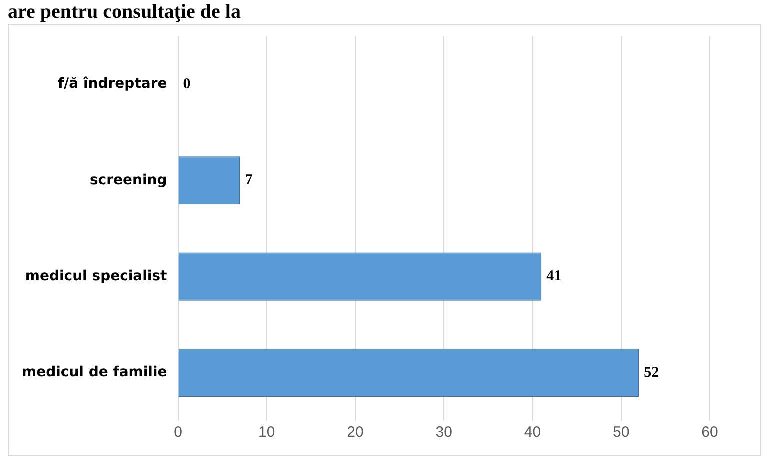 The image size is (769, 467). I want to click on chart-title: are pentru consultaţie de la, so click(125, 12).